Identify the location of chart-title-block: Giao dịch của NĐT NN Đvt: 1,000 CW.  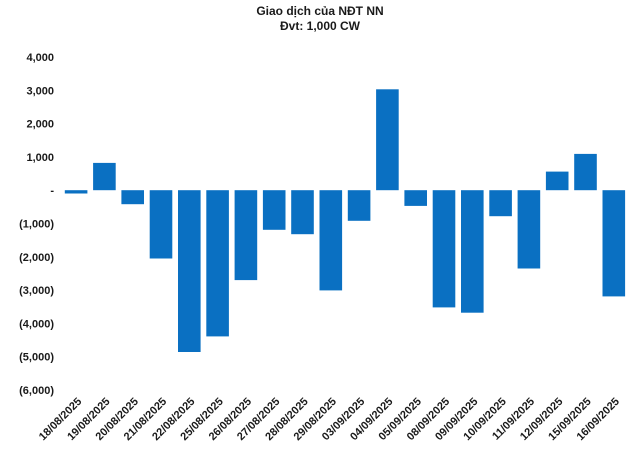
(320, 19).